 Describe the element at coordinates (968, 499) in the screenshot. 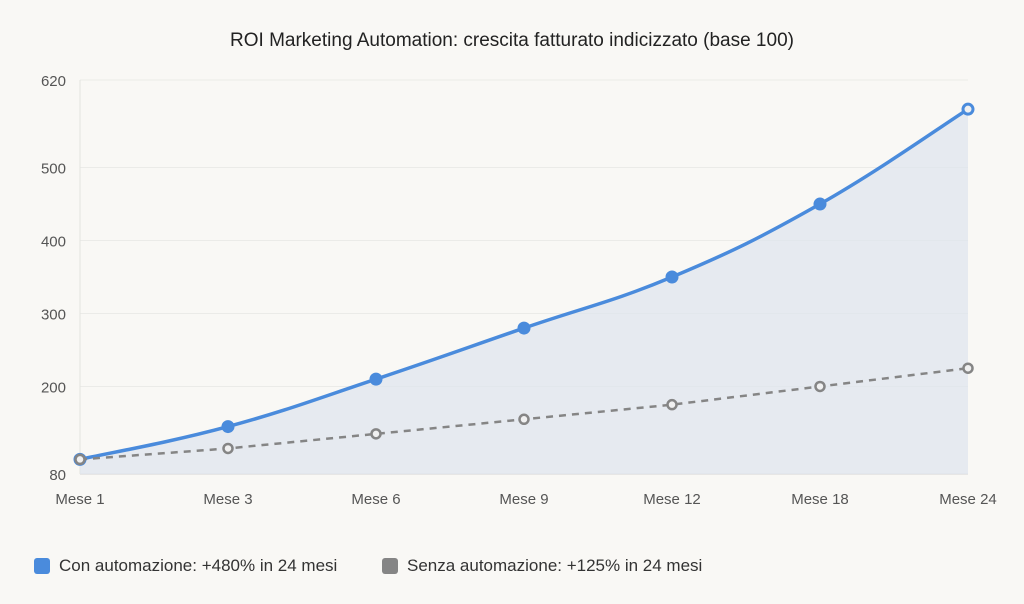

I see `x-tick-label: Mese 24` at that location.